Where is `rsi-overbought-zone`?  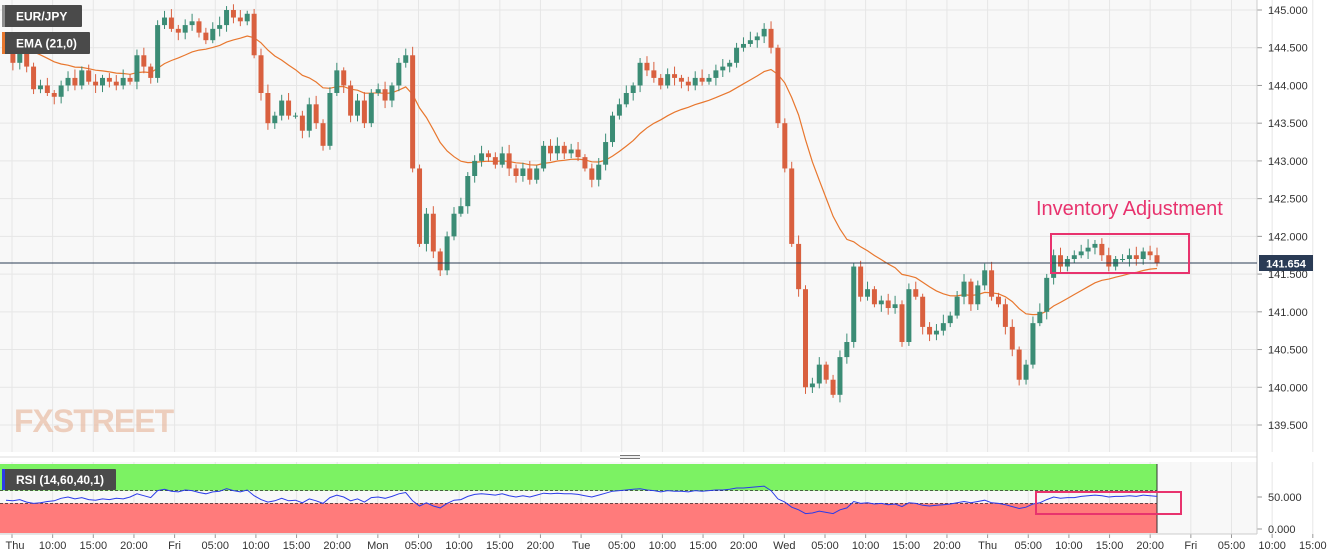 rsi-overbought-zone is located at coordinates (578, 477).